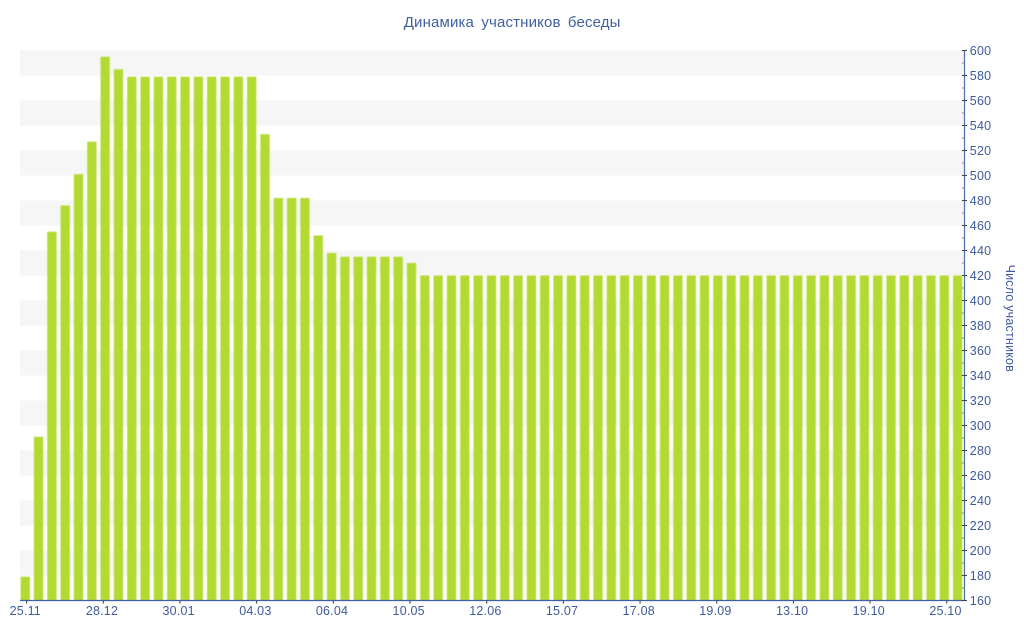 Image resolution: width=1024 pixels, height=640 pixels. I want to click on svg-text: 280, so click(980, 451).